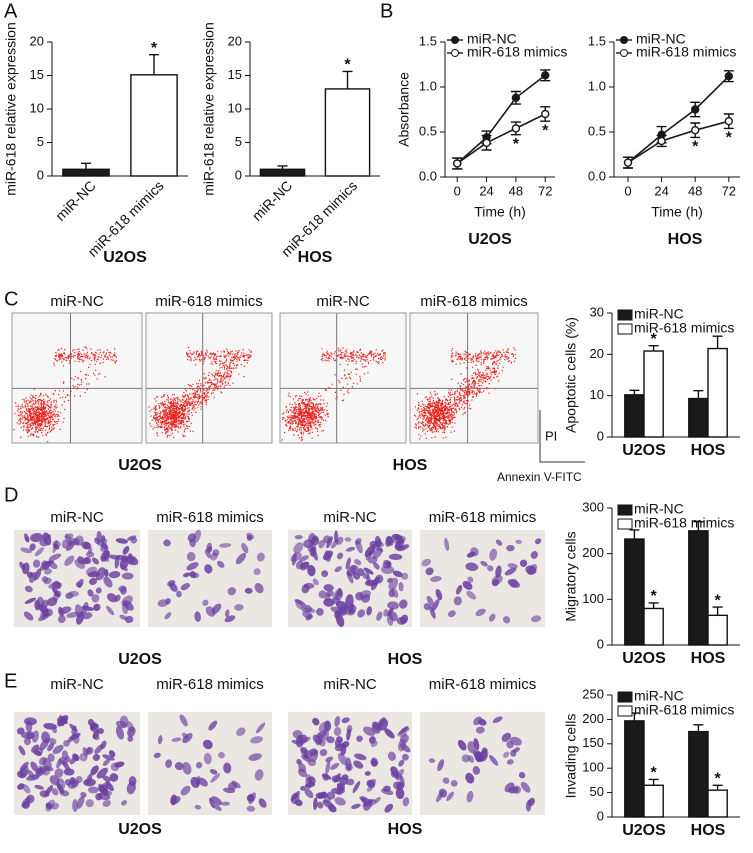 The width and height of the screenshot is (753, 853). I want to click on y-tick-label: 10, so click(235, 107).